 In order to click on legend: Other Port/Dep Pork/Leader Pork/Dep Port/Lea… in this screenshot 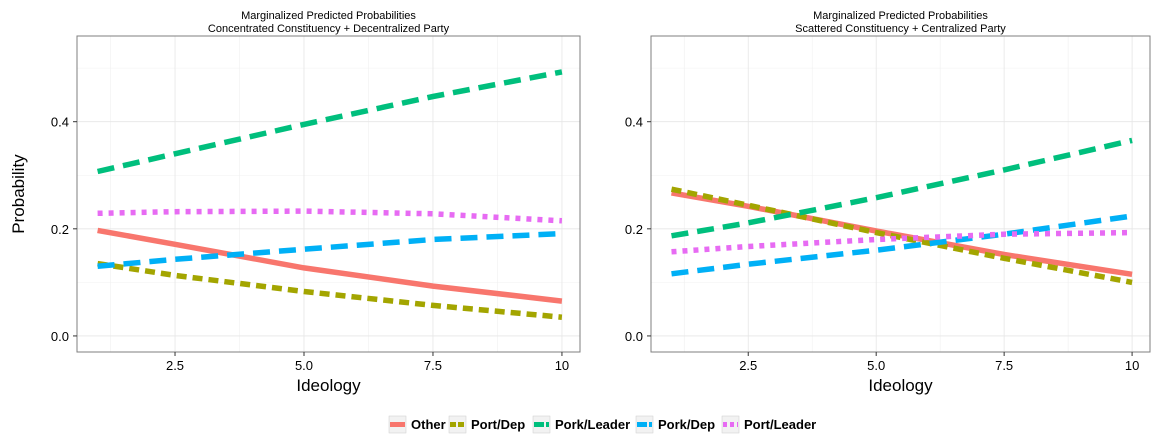, I will do `click(602, 424)`.